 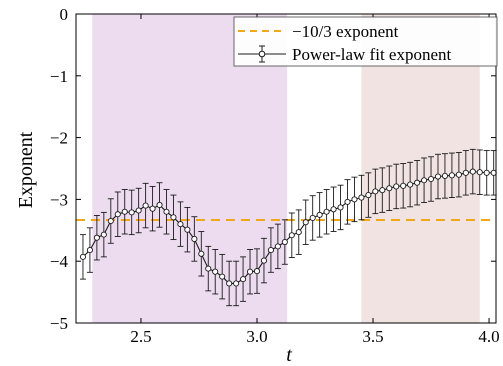 I want to click on y-tick-label: 0, so click(x=64, y=14).